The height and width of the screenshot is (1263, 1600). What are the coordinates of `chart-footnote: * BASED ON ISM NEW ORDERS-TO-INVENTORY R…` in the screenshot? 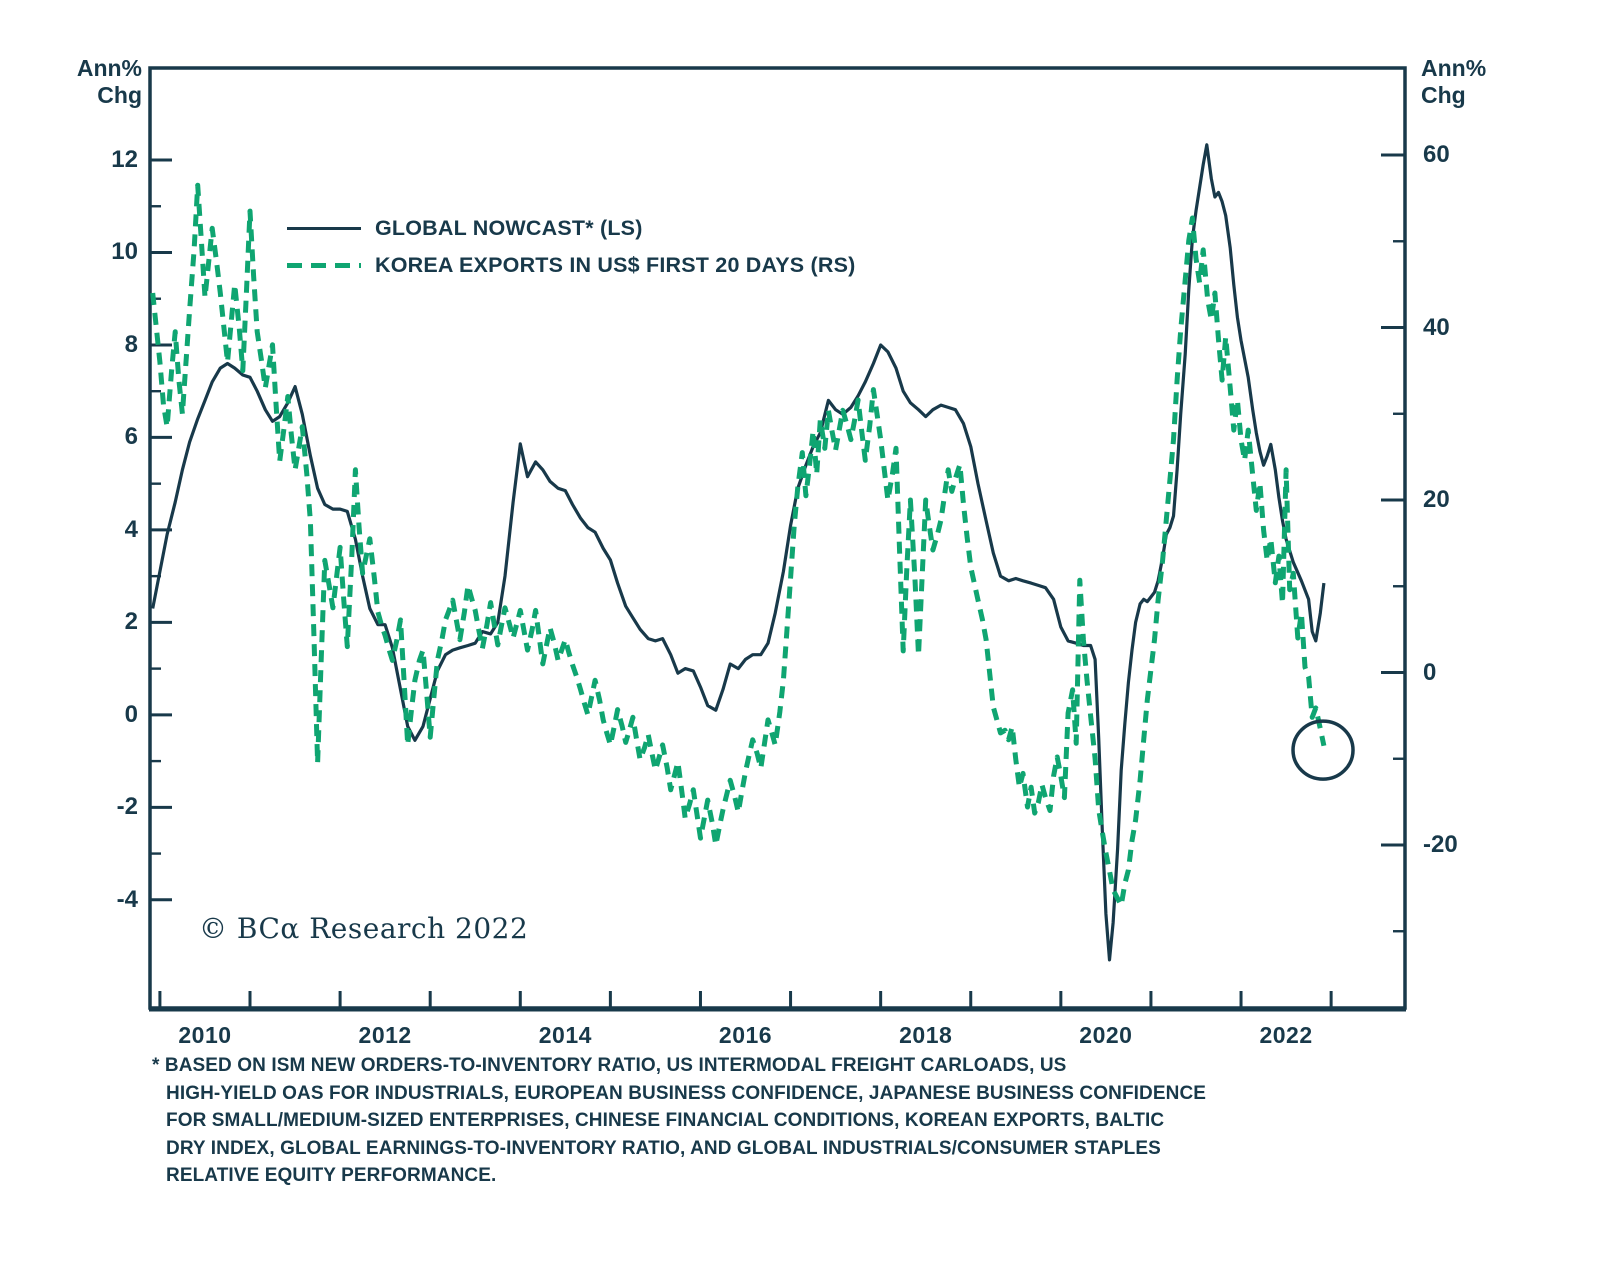 It's located at (679, 1121).